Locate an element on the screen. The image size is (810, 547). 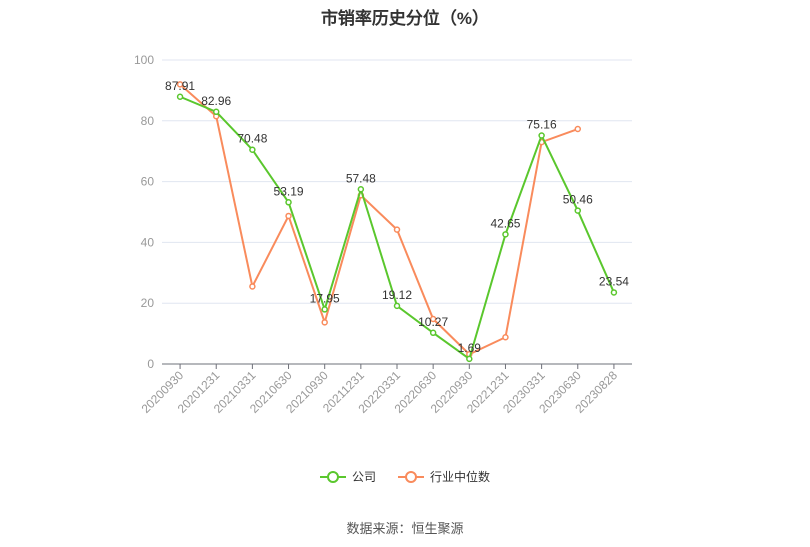
legend-item: 公司 is located at coordinates (347, 476).